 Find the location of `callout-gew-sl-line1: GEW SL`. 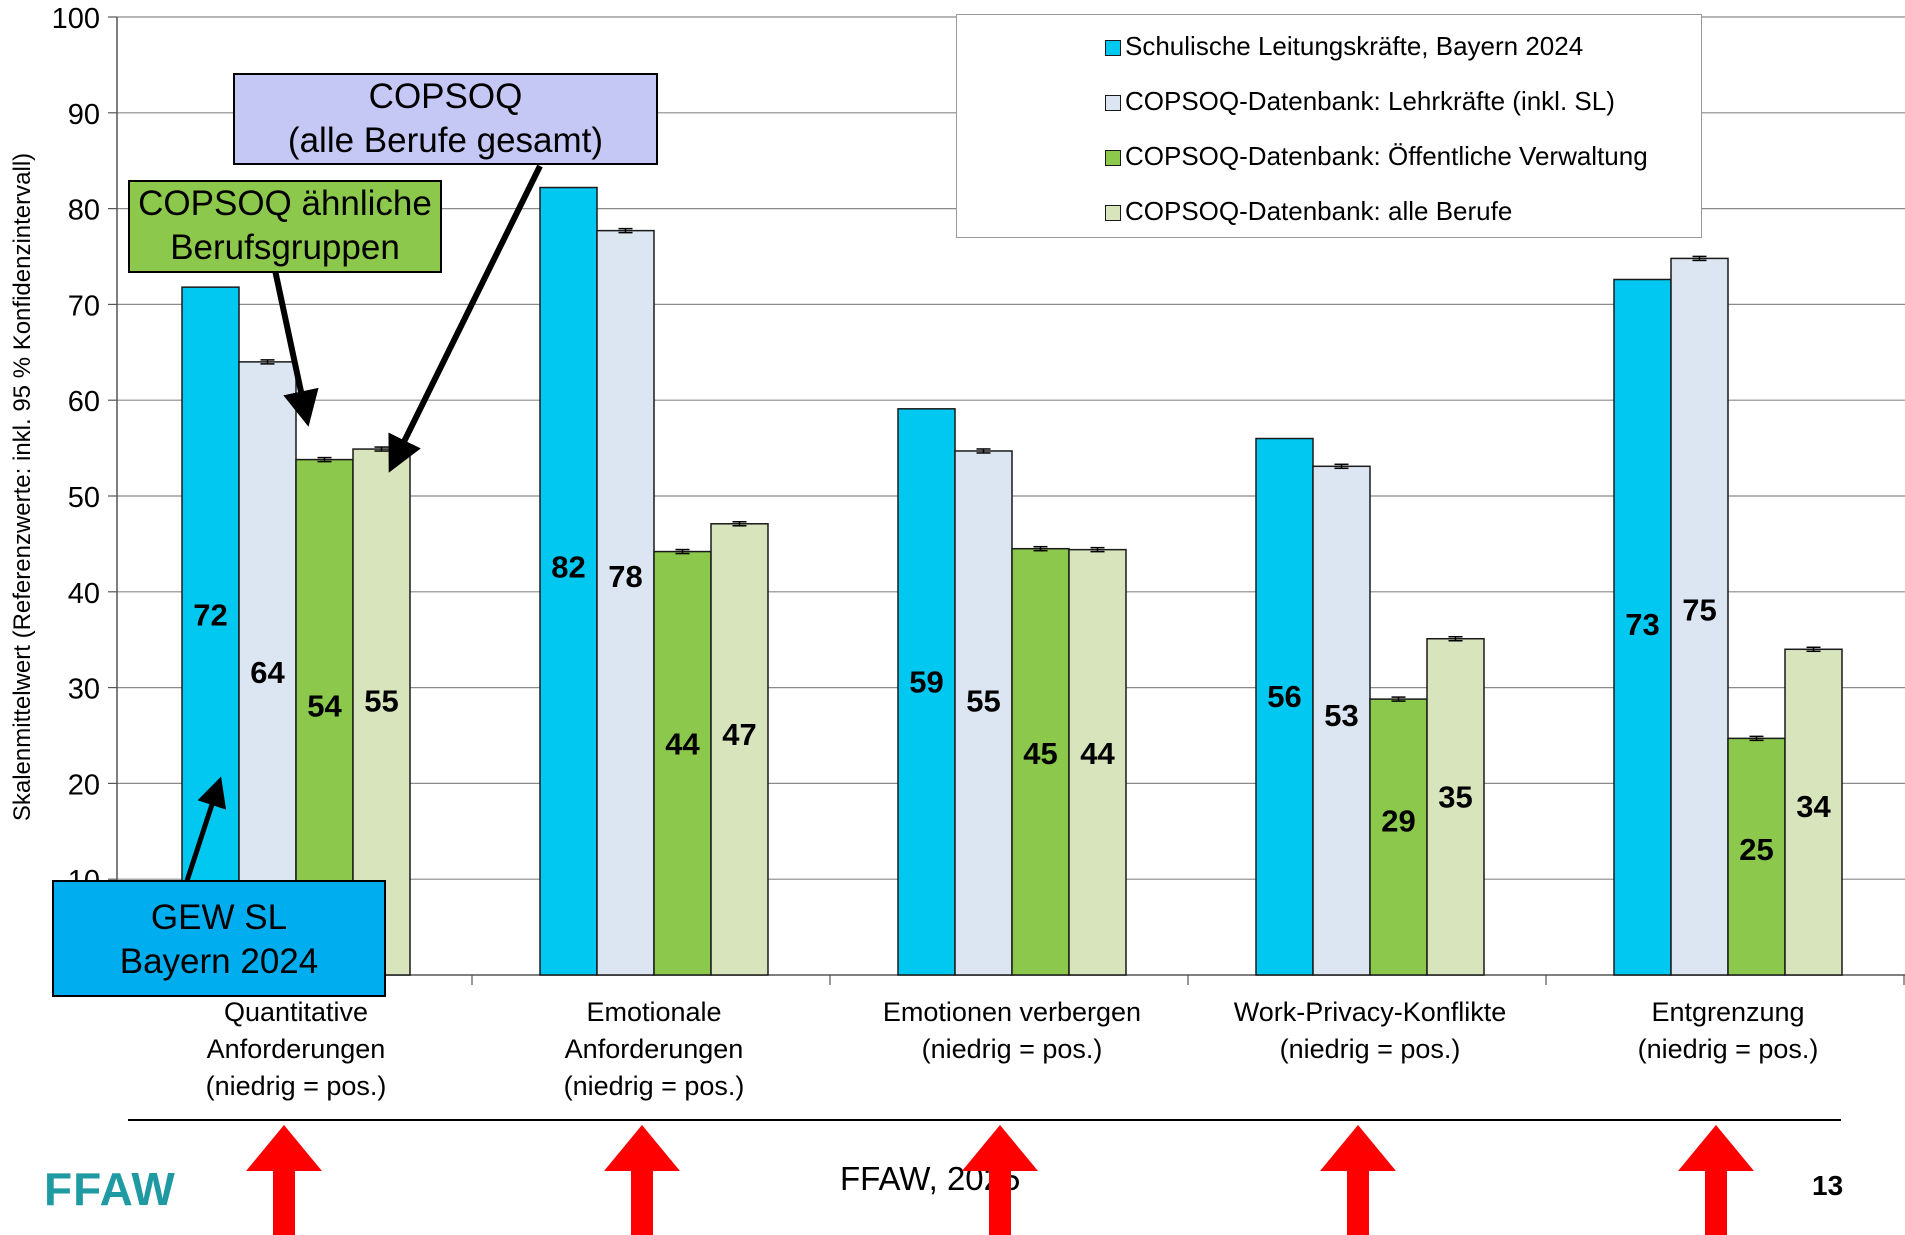

callout-gew-sl-line1: GEW SL is located at coordinates (219, 917).